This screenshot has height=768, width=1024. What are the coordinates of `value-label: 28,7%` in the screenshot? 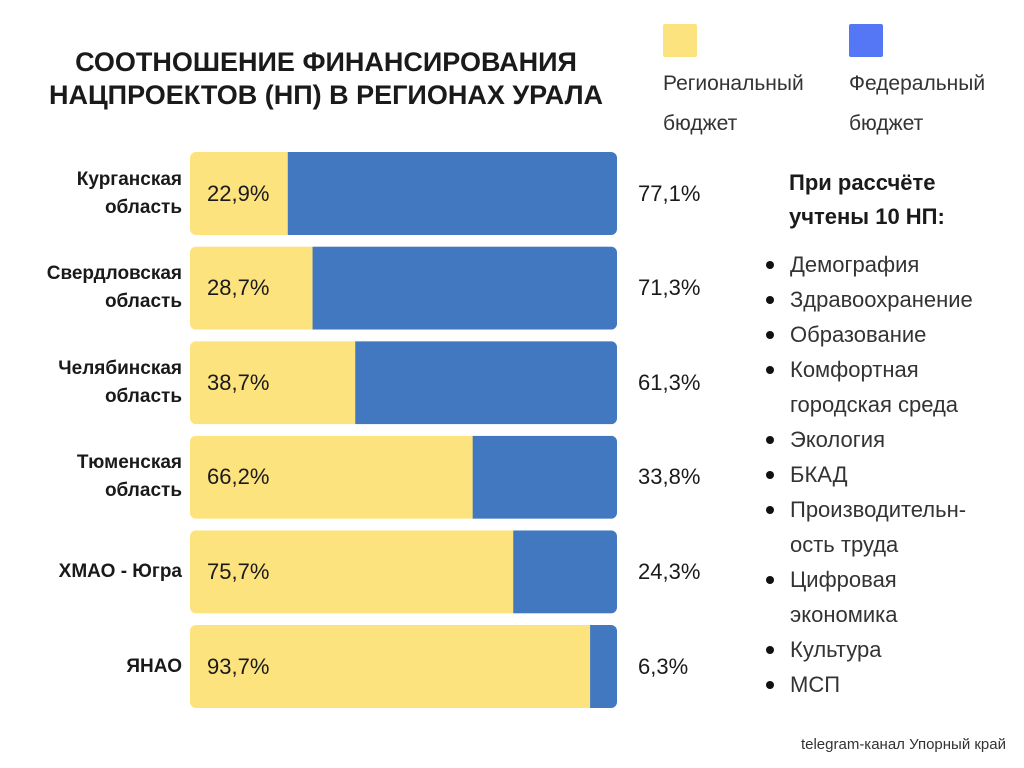 It's located at (238, 288).